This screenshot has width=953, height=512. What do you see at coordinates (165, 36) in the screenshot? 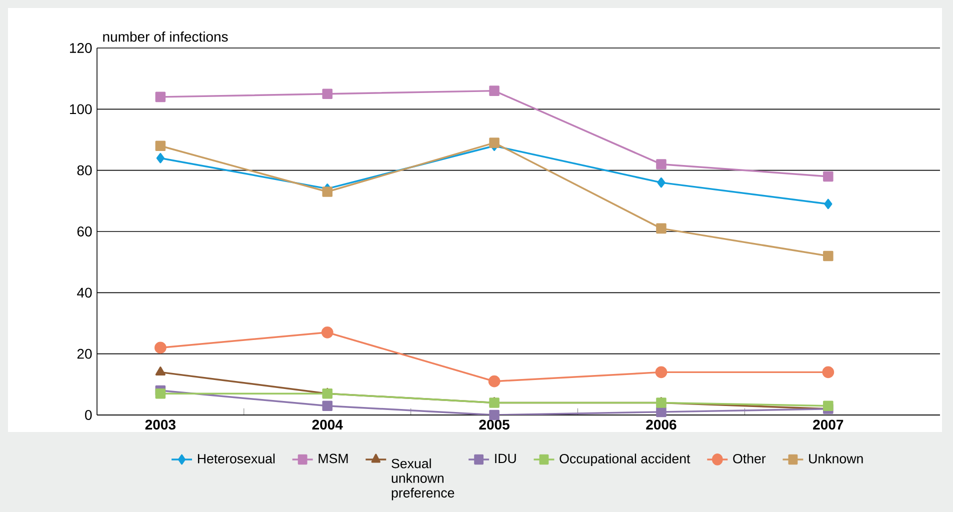
I see `y-axis-title: number of infections` at bounding box center [165, 36].